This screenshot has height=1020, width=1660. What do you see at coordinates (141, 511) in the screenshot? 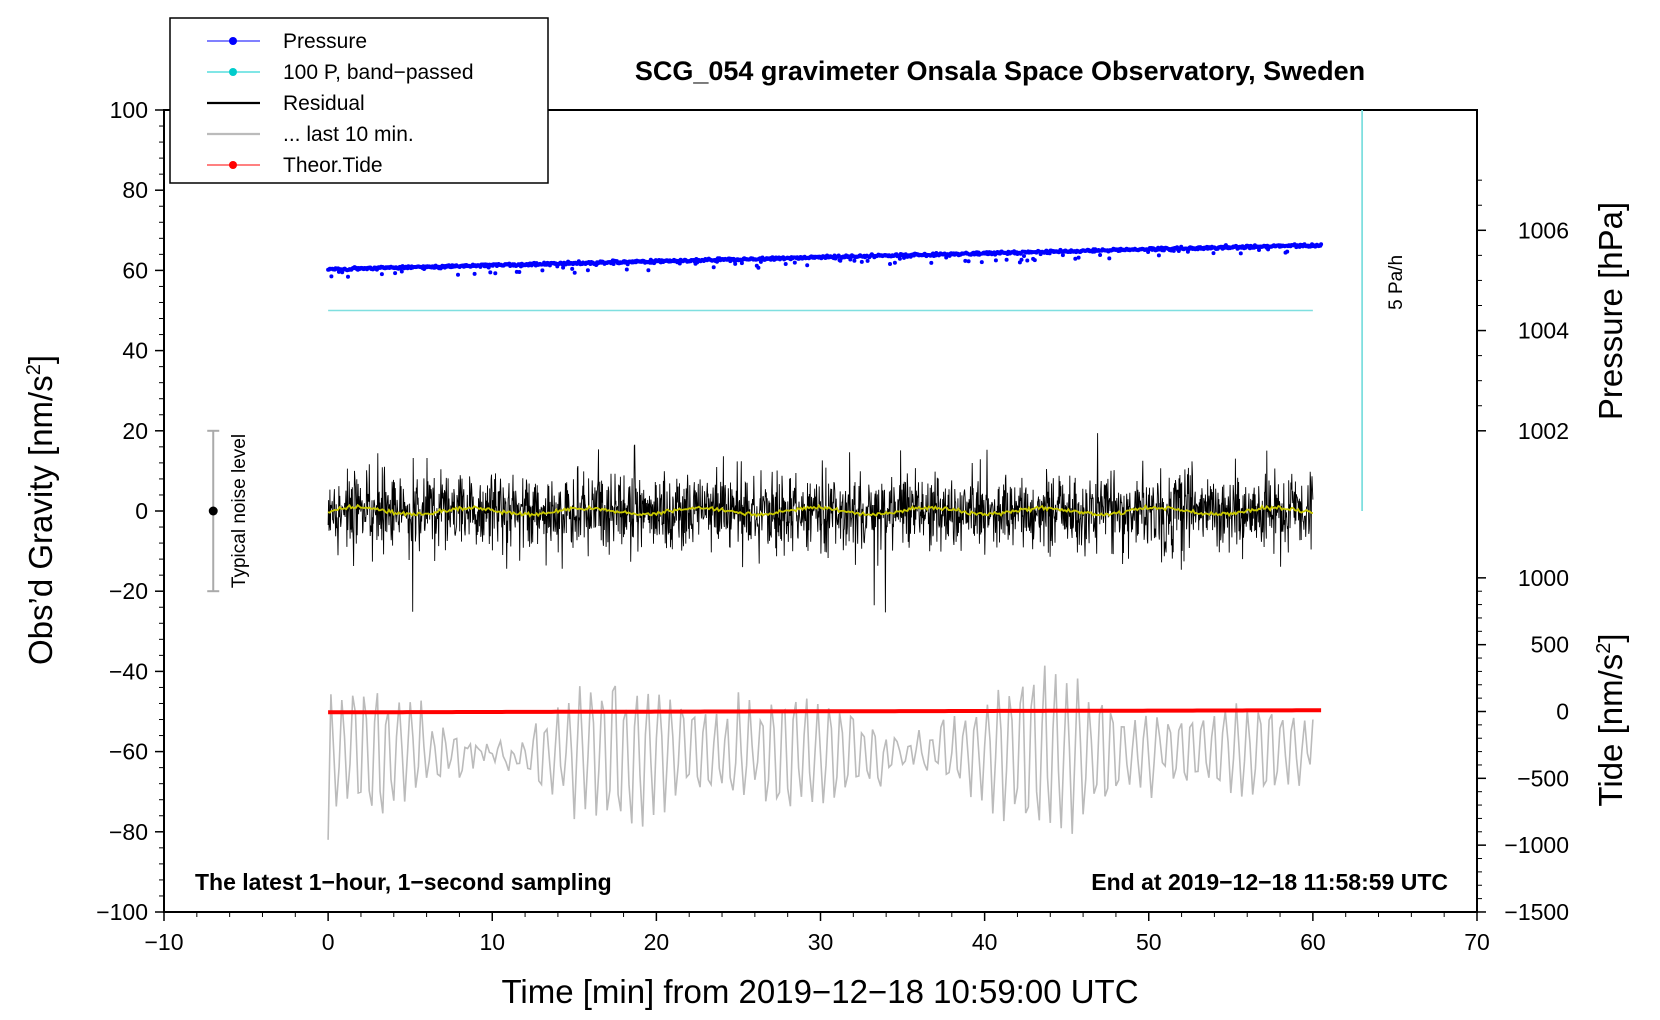
I see `y-tick-label: 0` at bounding box center [141, 511].